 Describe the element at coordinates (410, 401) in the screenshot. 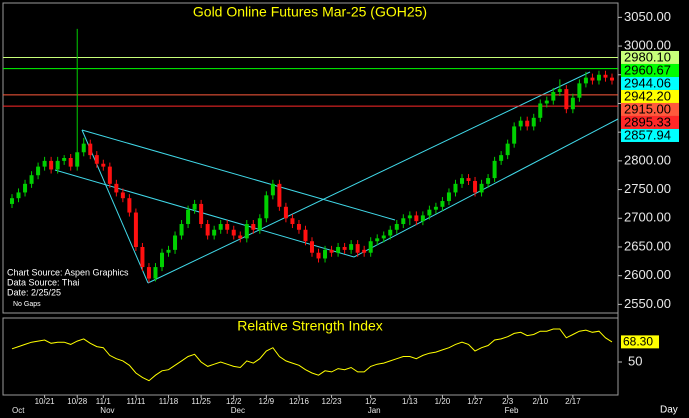

I see `x-tick-label: 1/13` at that location.